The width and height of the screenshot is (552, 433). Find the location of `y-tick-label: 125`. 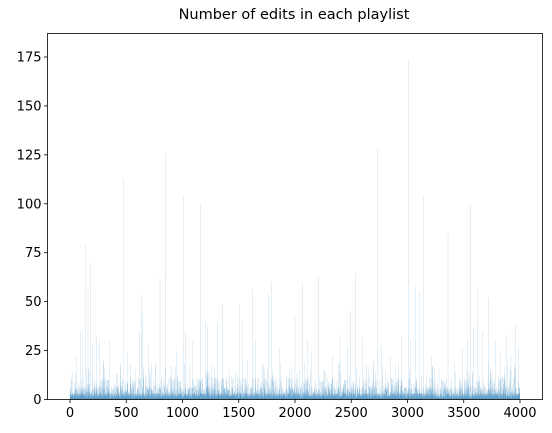

y-tick-label: 125 is located at coordinates (29, 155).